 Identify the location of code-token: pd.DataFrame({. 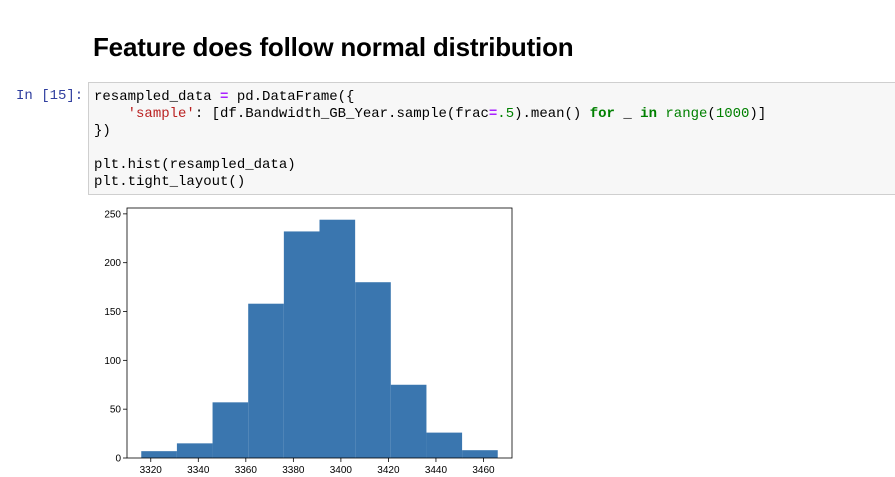
(291, 97).